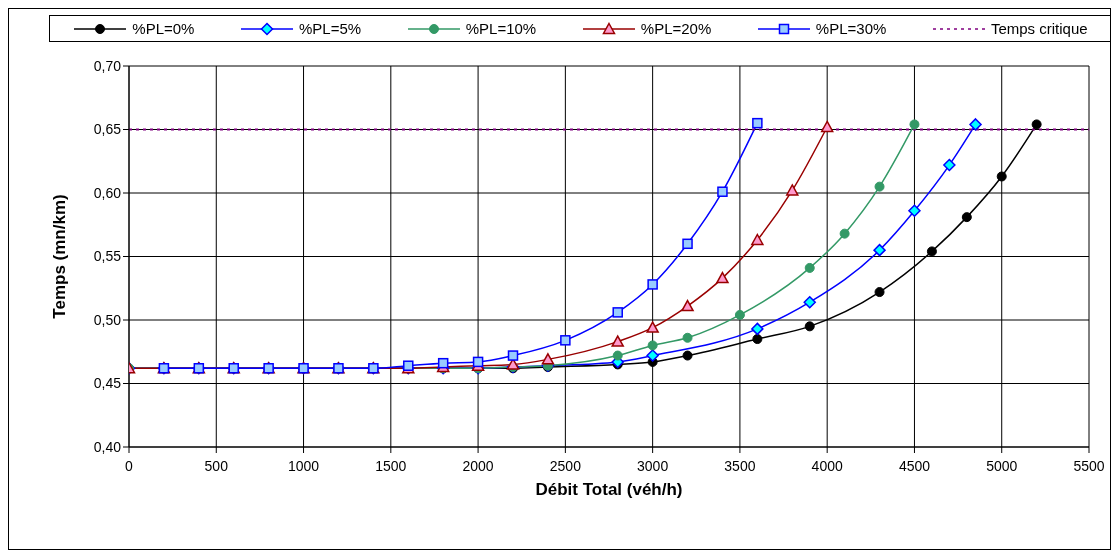 The height and width of the screenshot is (558, 1119). What do you see at coordinates (303, 465) in the screenshot?
I see `x-tick-label: 1000` at bounding box center [303, 465].